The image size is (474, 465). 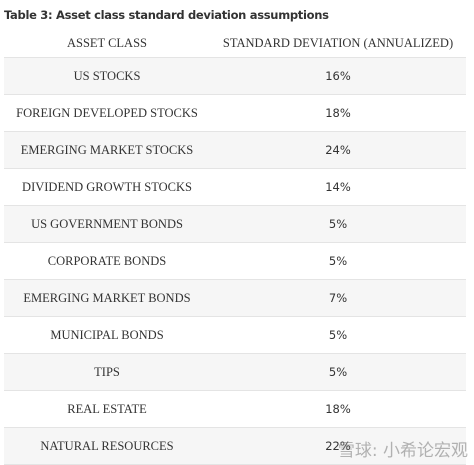 What do you see at coordinates (107, 44) in the screenshot?
I see `column-header: ASSET CLASS` at bounding box center [107, 44].